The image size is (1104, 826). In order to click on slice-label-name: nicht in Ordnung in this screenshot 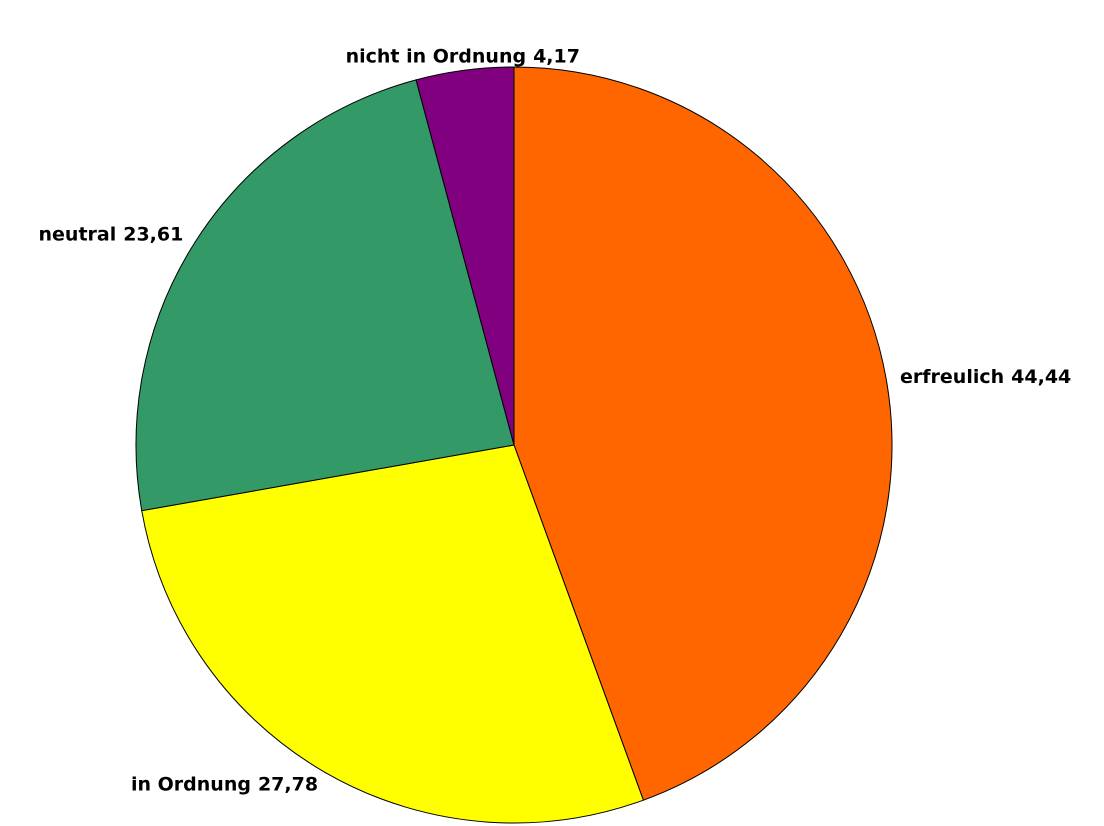, I will do `click(436, 56)`.